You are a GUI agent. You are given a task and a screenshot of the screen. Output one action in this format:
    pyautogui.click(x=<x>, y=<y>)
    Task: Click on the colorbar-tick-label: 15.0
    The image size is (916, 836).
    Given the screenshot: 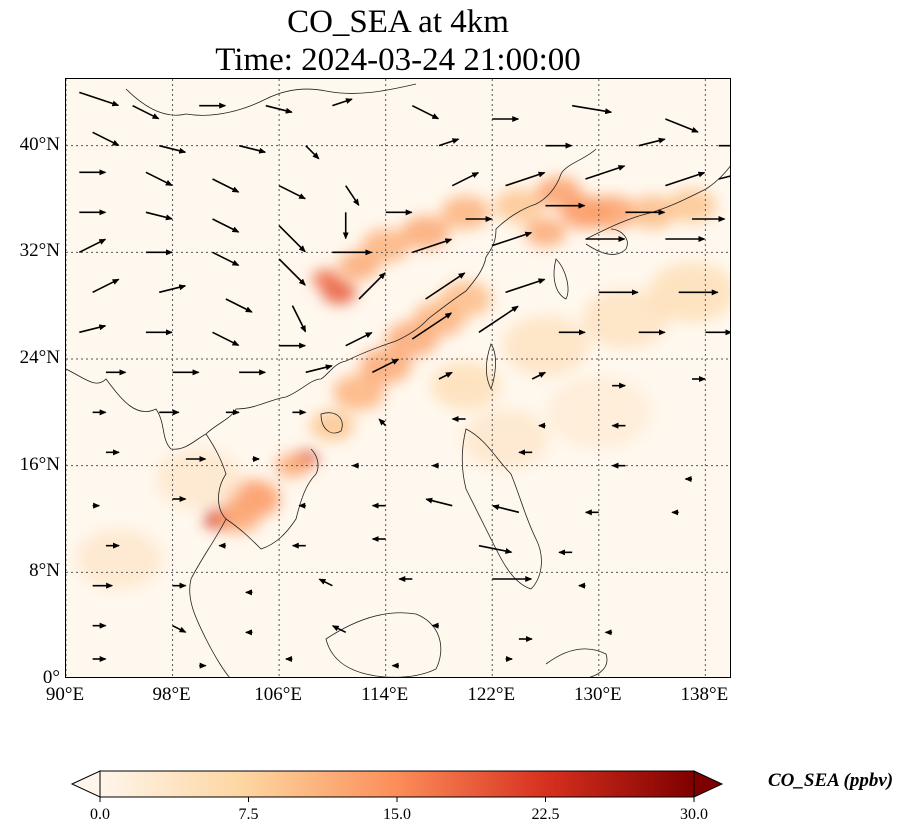 What is the action you would take?
    pyautogui.click(x=397, y=814)
    